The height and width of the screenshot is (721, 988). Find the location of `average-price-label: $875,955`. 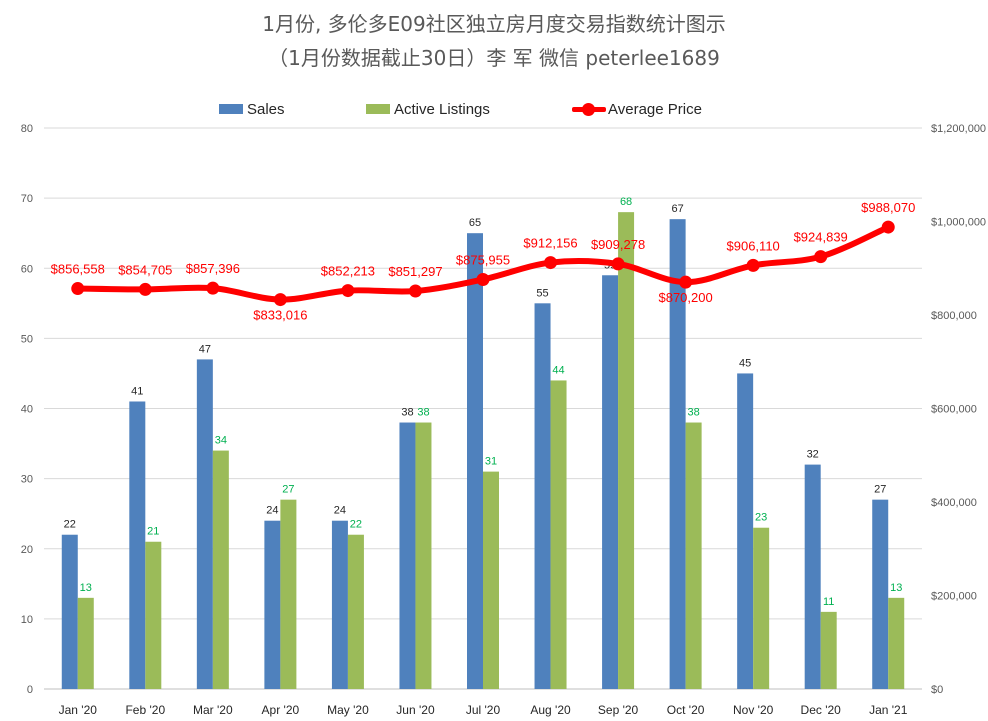

average-price-label: $875,955 is located at coordinates (483, 259).